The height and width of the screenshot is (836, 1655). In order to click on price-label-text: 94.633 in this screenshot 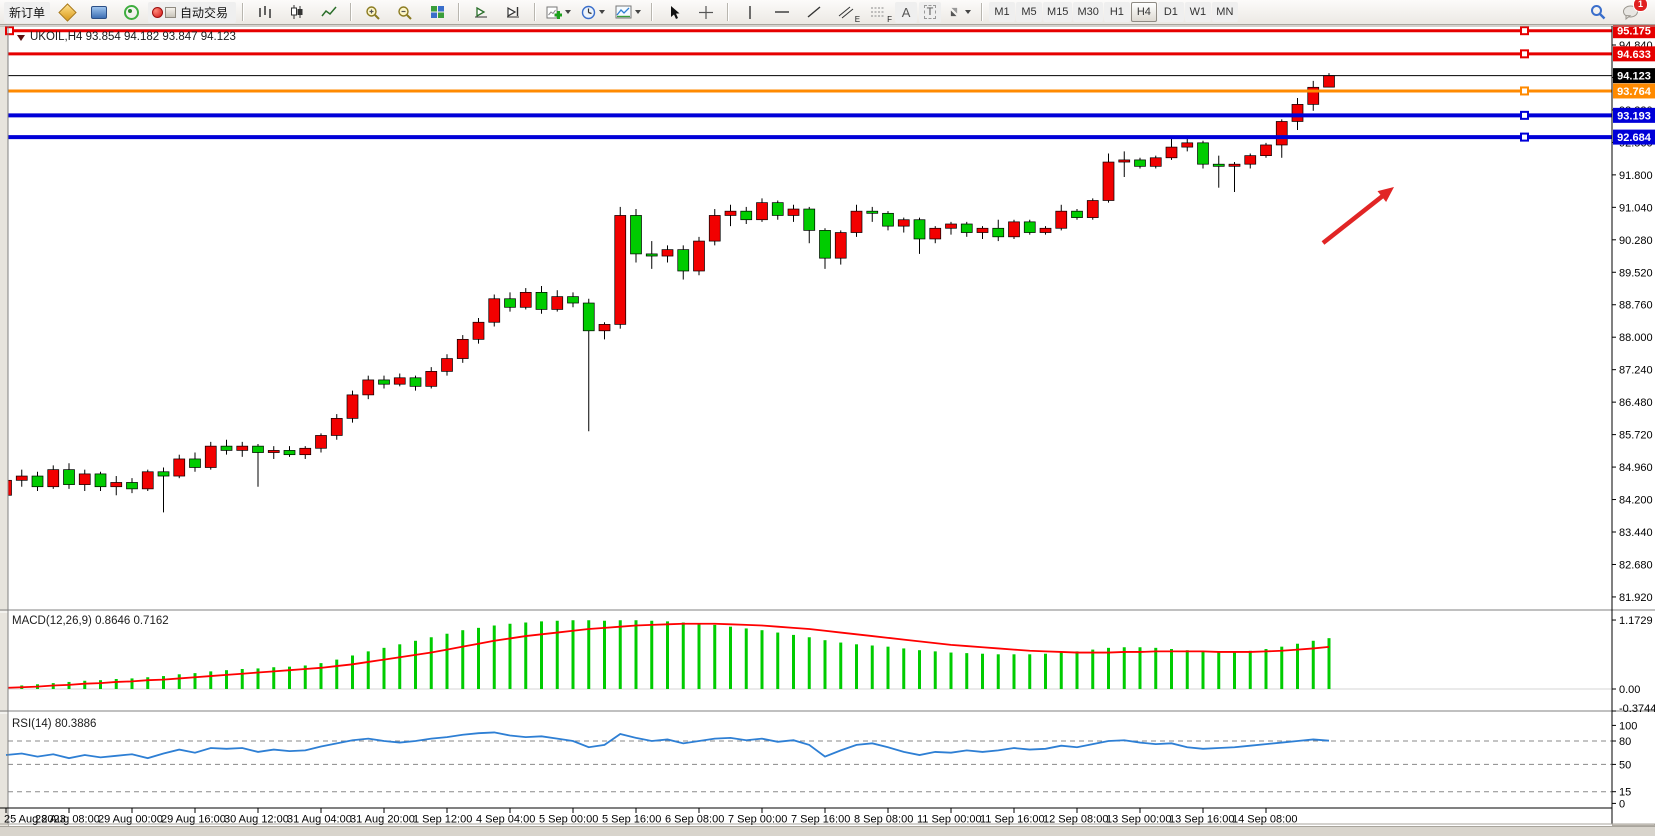, I will do `click(1634, 55)`.